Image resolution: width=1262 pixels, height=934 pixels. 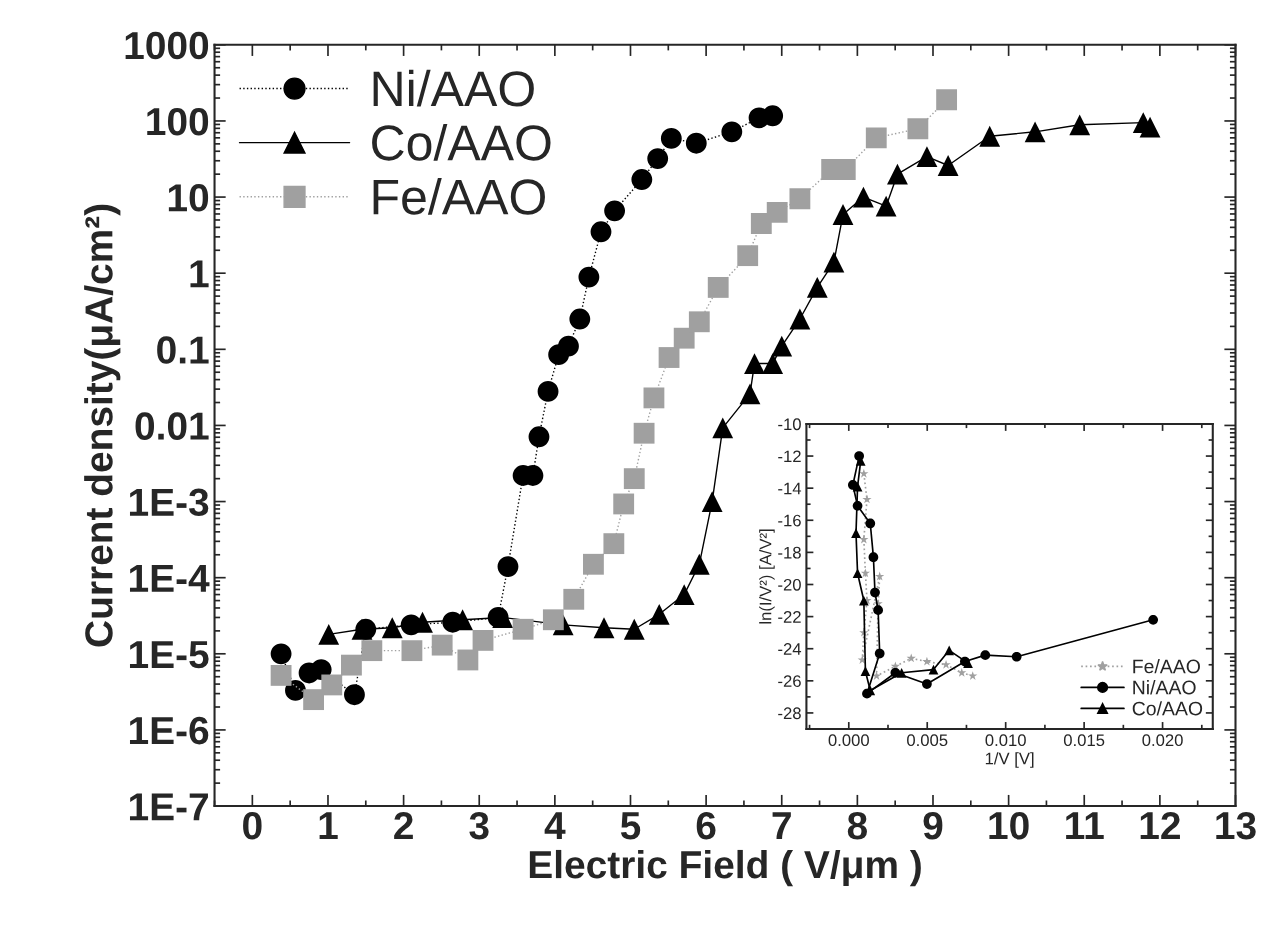 I want to click on y-tick-label: 100, so click(x=178, y=121).